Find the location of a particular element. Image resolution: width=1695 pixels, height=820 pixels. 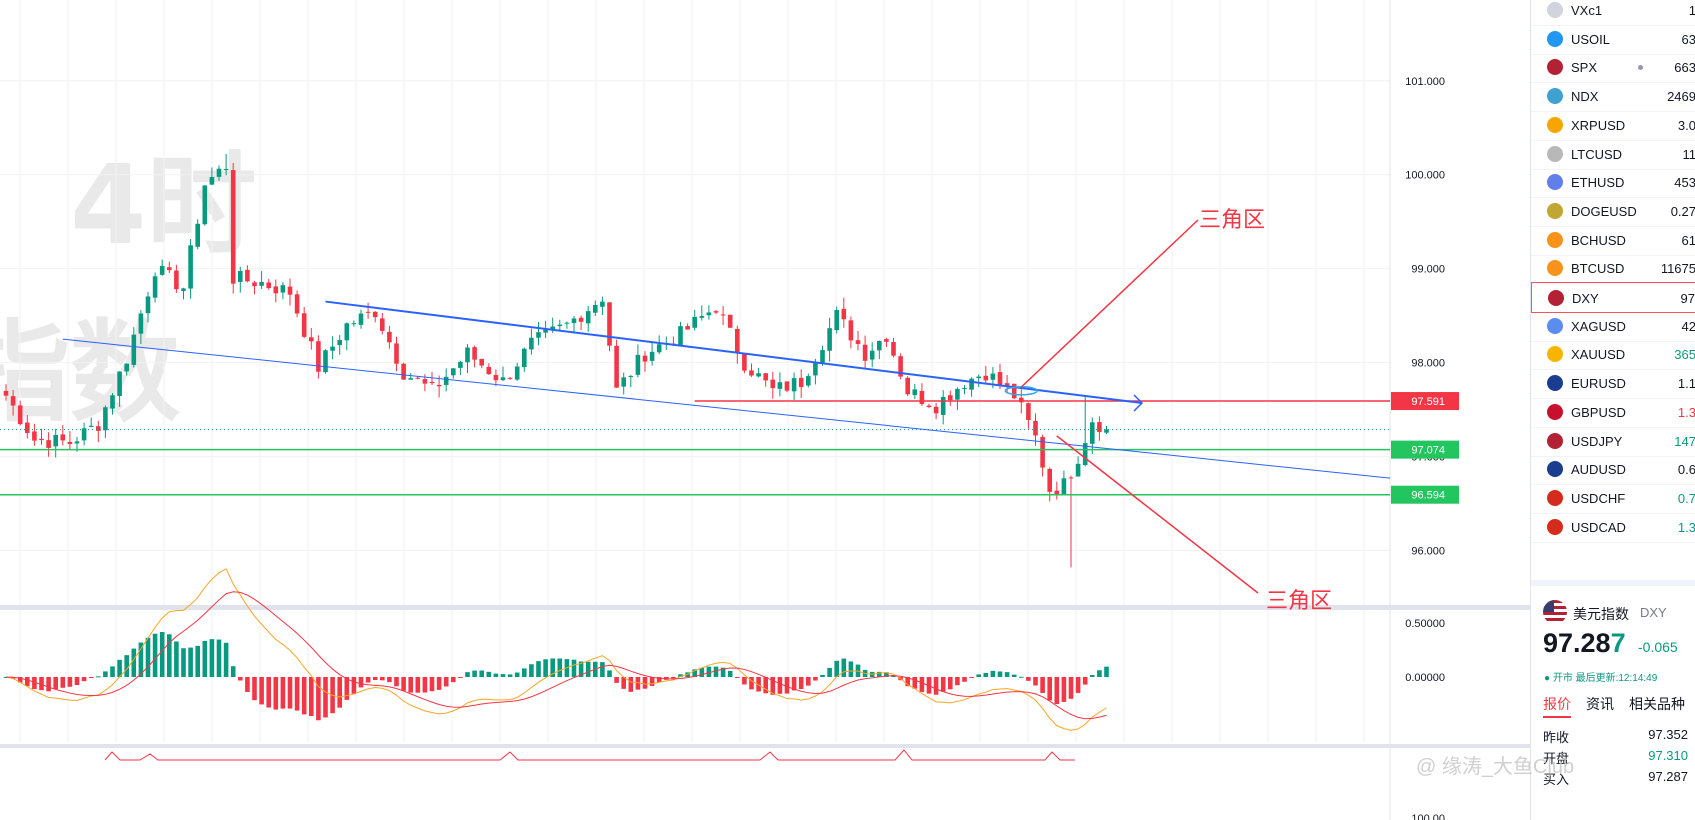

watchlist-row-dxy: DXY 97 is located at coordinates (1613, 297).